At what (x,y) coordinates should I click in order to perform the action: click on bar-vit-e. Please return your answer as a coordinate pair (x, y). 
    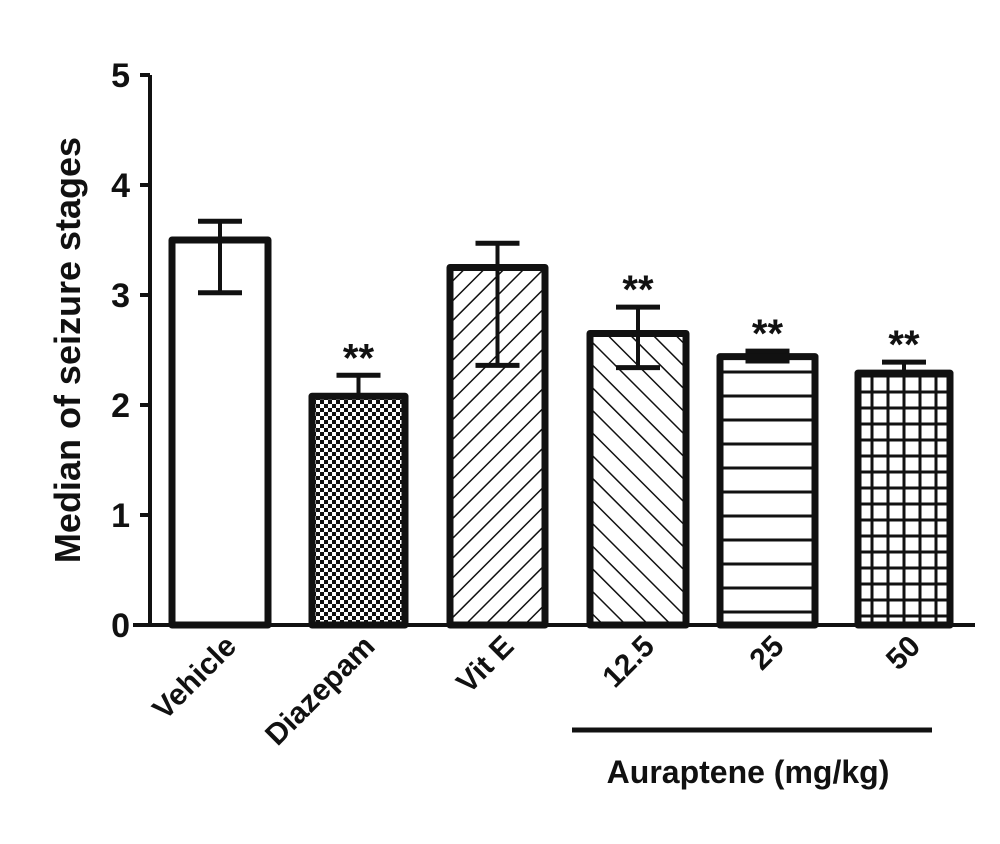
    Looking at the image, I should click on (497, 434).